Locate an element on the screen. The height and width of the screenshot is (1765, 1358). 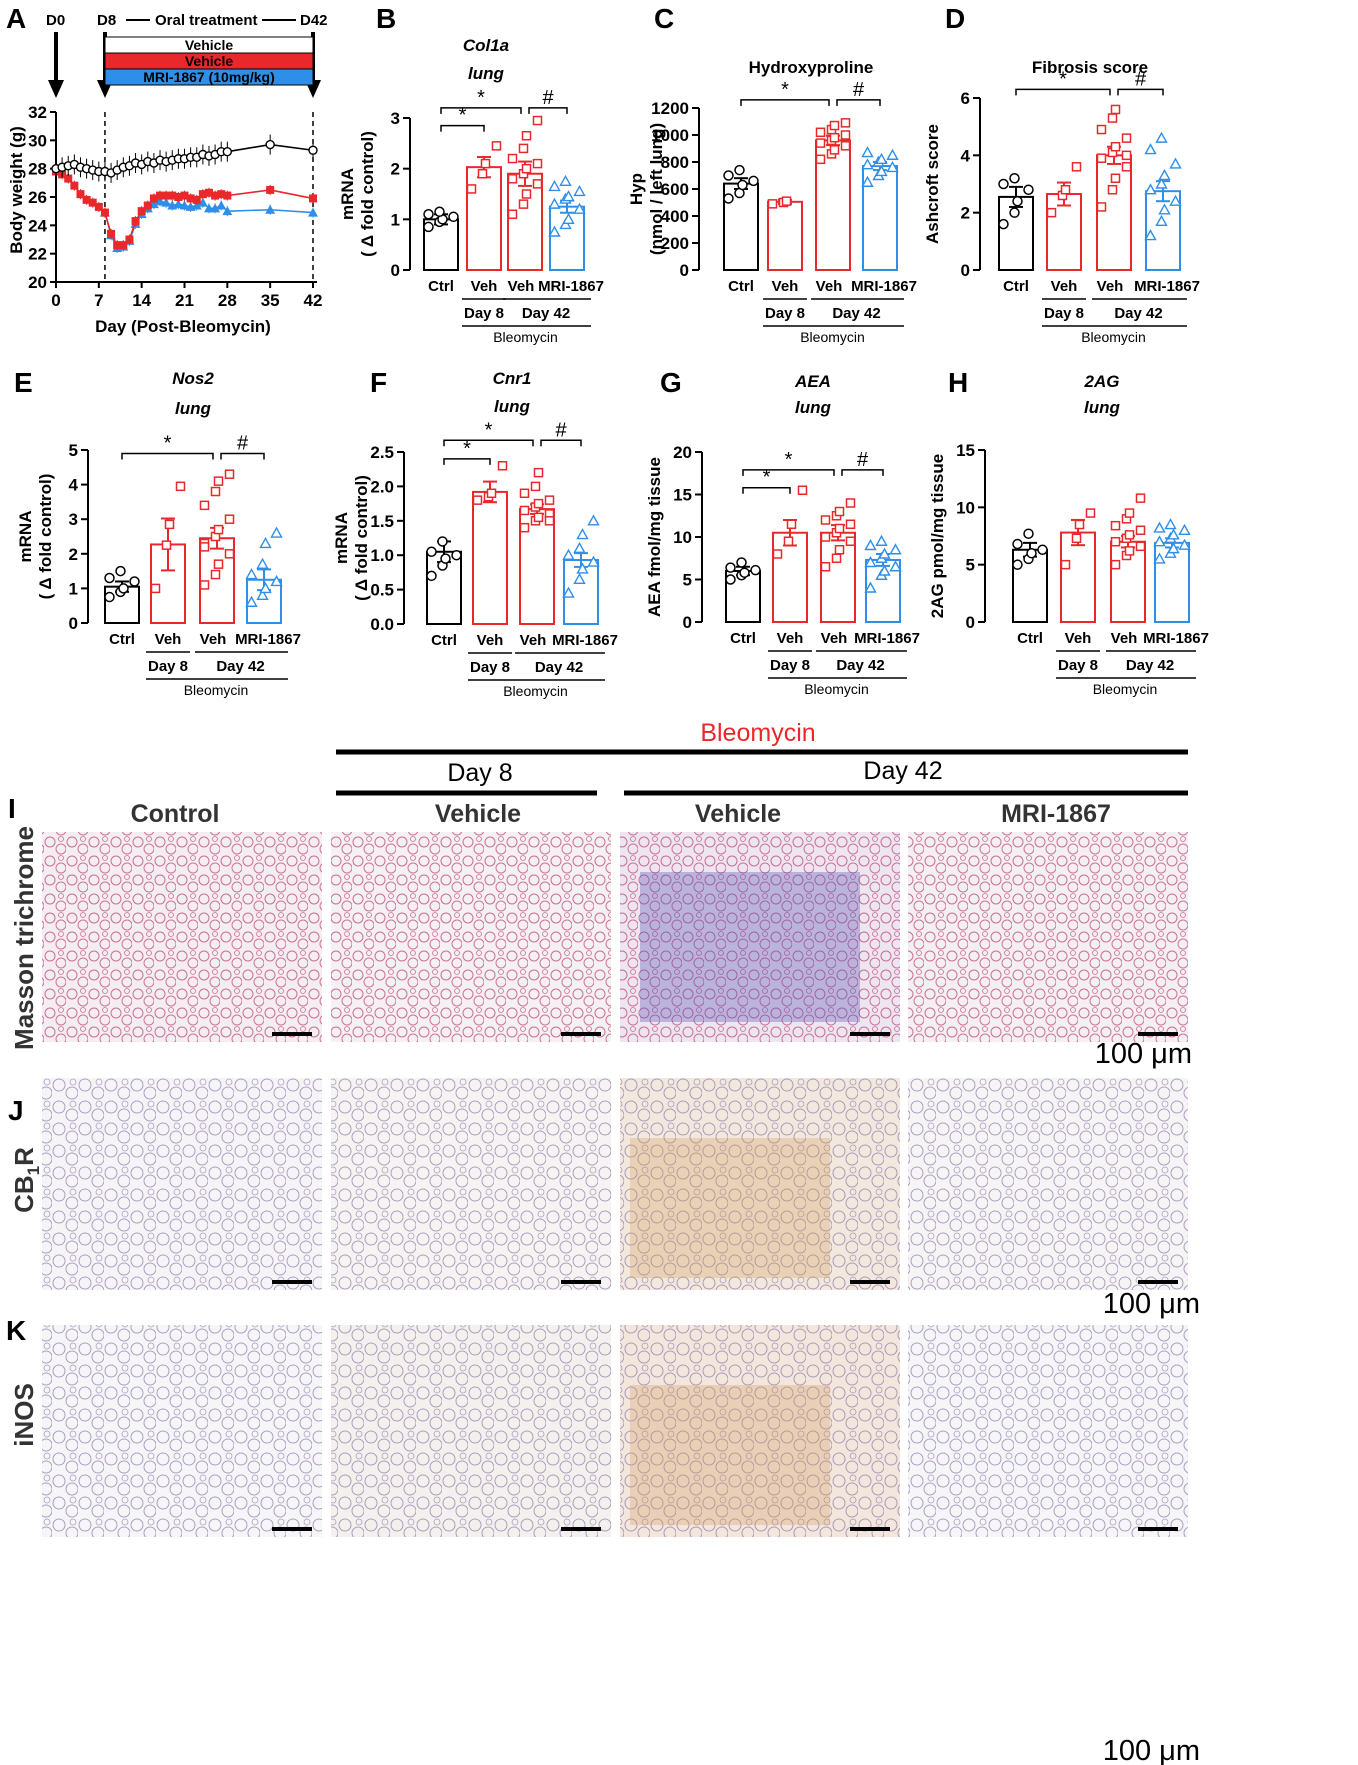
body-weight-ylabel: Body weight (g) is located at coordinates (16, 189).